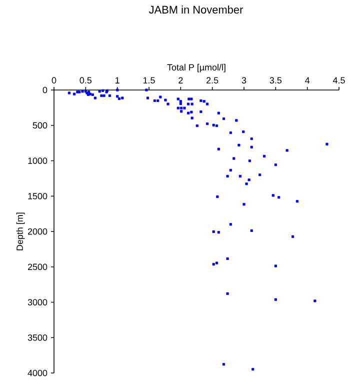 The image size is (350, 384). Describe the element at coordinates (38, 267) in the screenshot. I see `y-tick-label: 2500` at that location.